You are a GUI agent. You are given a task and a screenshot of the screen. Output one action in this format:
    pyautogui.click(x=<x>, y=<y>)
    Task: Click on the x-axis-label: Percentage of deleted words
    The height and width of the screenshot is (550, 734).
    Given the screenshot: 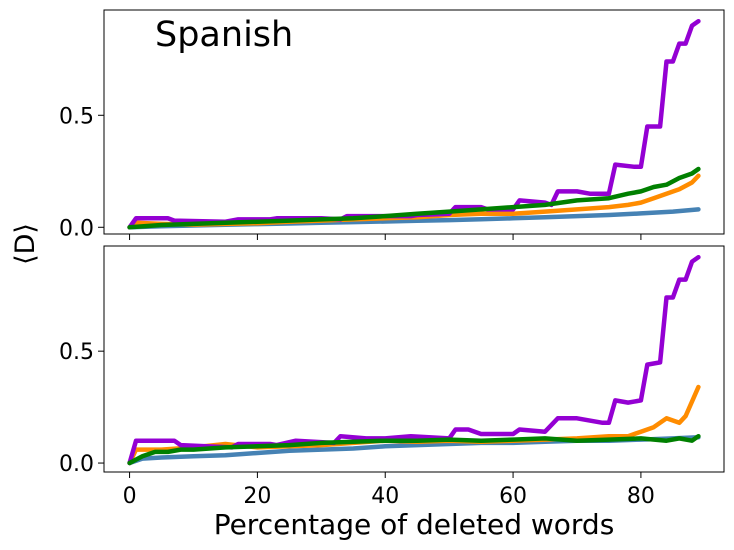 What is the action you would take?
    pyautogui.click(x=414, y=524)
    